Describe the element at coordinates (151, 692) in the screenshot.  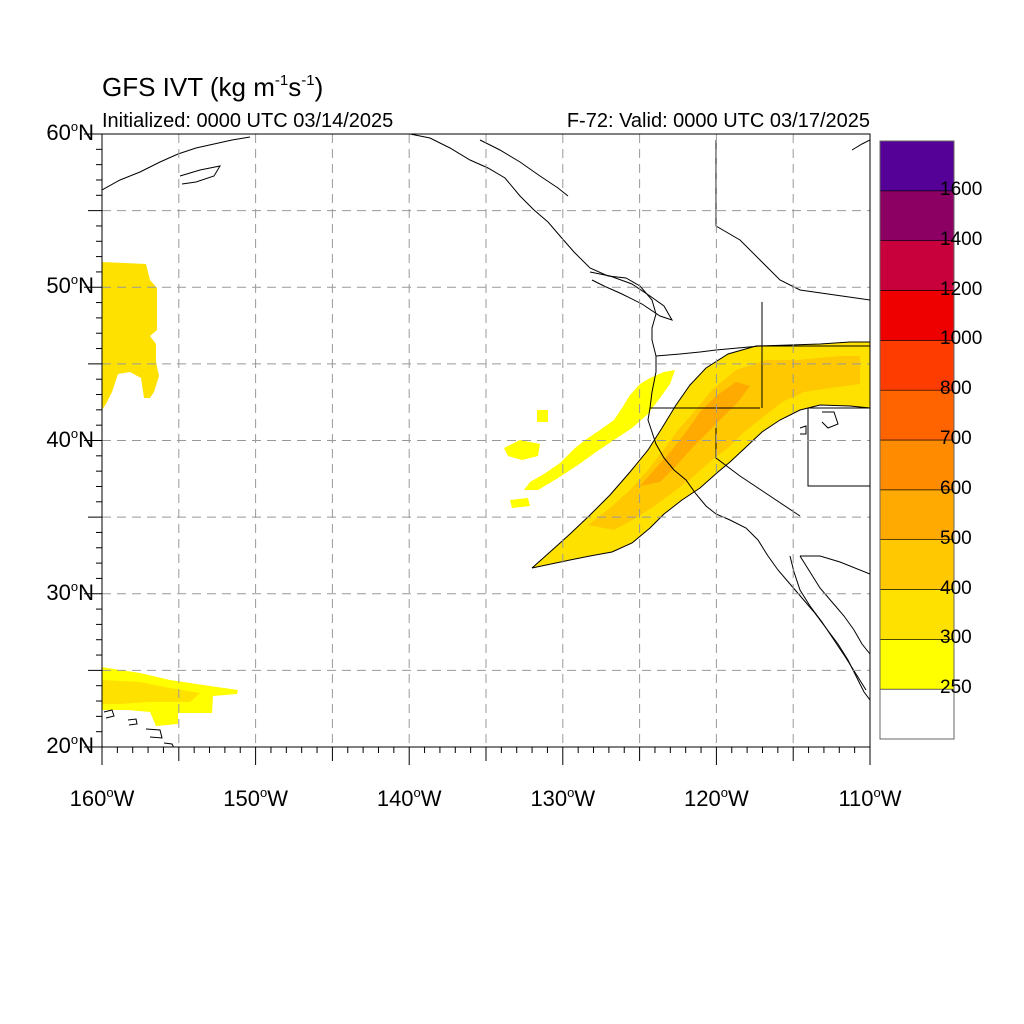
I see `ivt-area-subtropical-core` at that location.